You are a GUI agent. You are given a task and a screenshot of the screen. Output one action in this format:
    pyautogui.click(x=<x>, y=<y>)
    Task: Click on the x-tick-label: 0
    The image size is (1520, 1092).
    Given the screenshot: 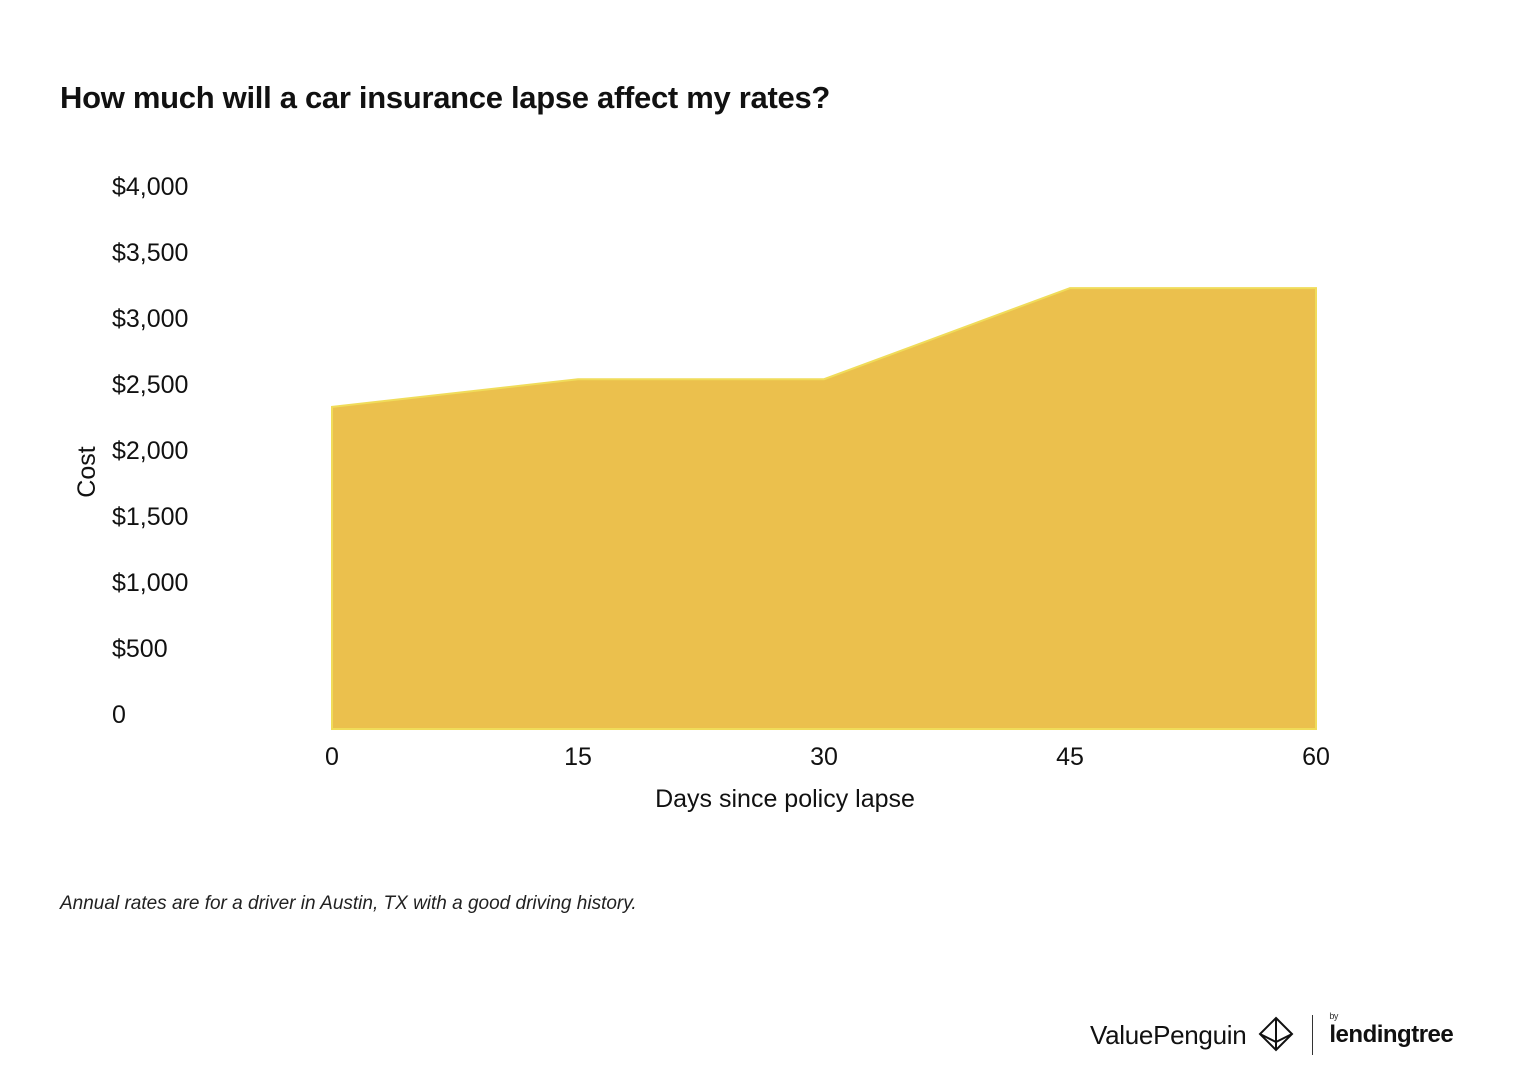 What is the action you would take?
    pyautogui.click(x=332, y=757)
    